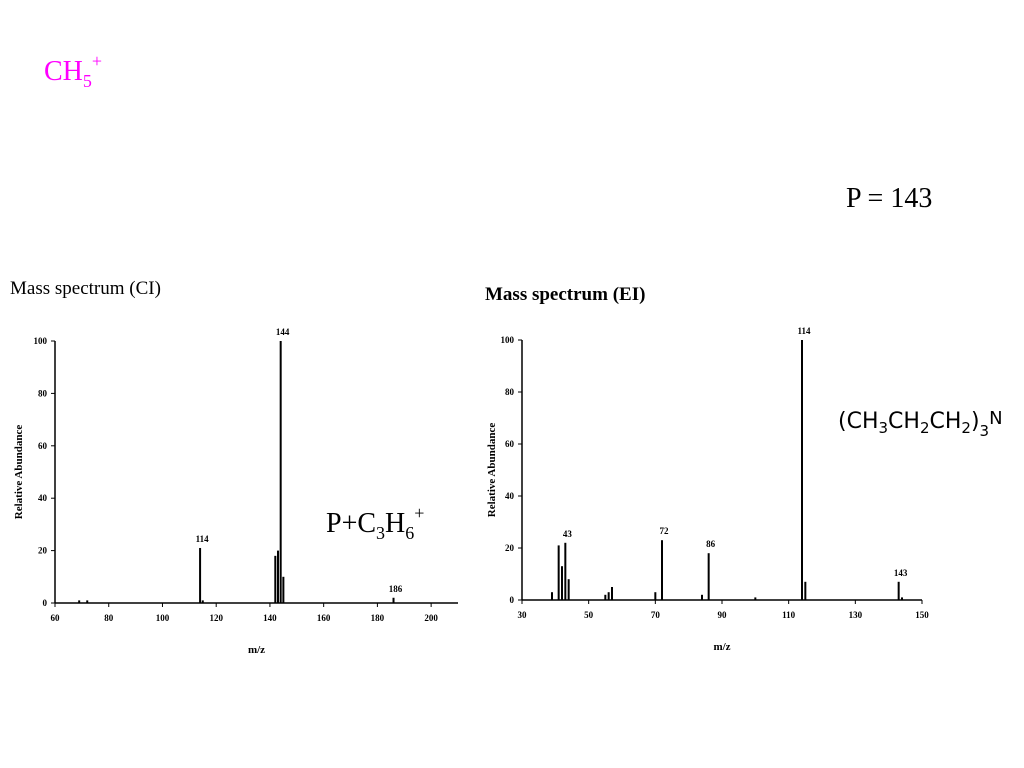 This screenshot has height=768, width=1024. What do you see at coordinates (858, 421) in the screenshot?
I see `text-part: (CH` at bounding box center [858, 421].